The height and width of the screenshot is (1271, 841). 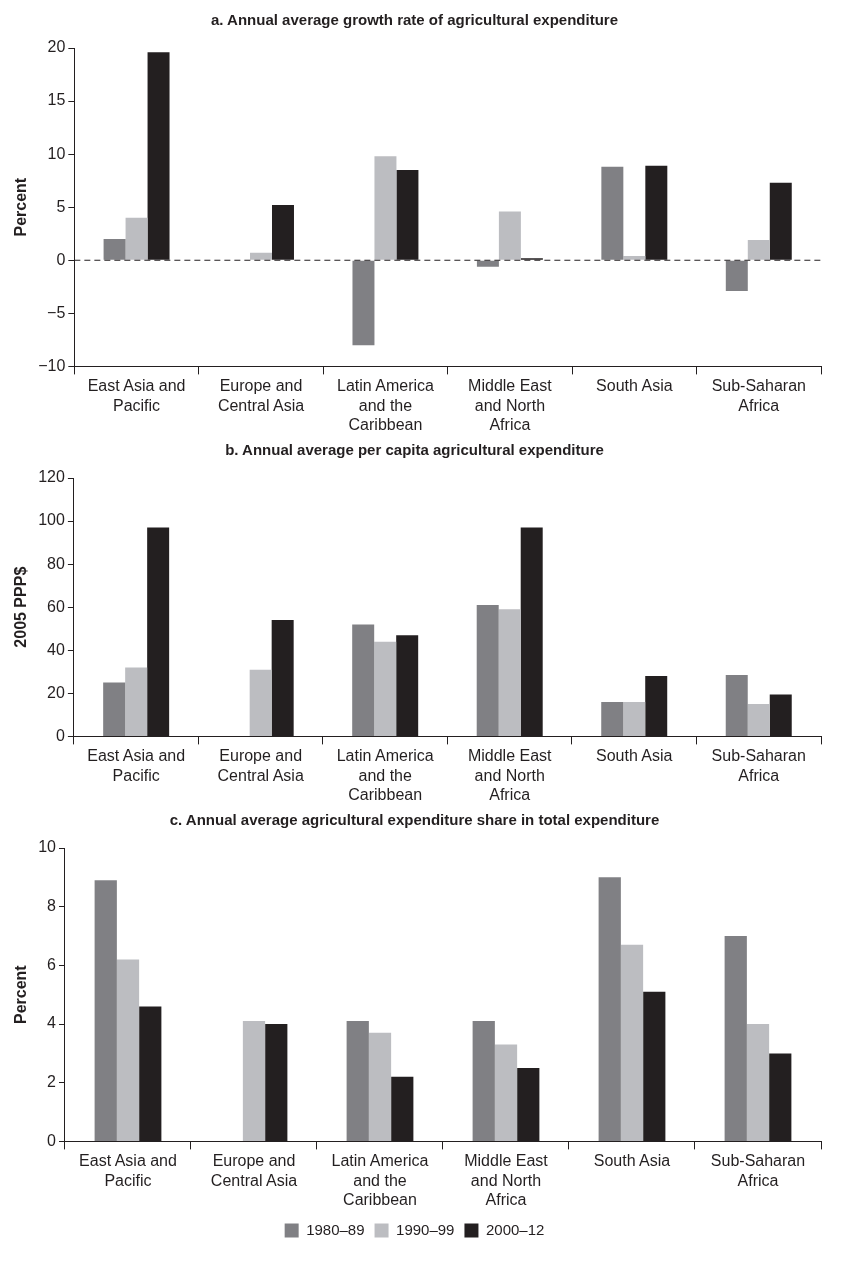 What do you see at coordinates (61, 206) in the screenshot?
I see `y-tick-label: 5` at bounding box center [61, 206].